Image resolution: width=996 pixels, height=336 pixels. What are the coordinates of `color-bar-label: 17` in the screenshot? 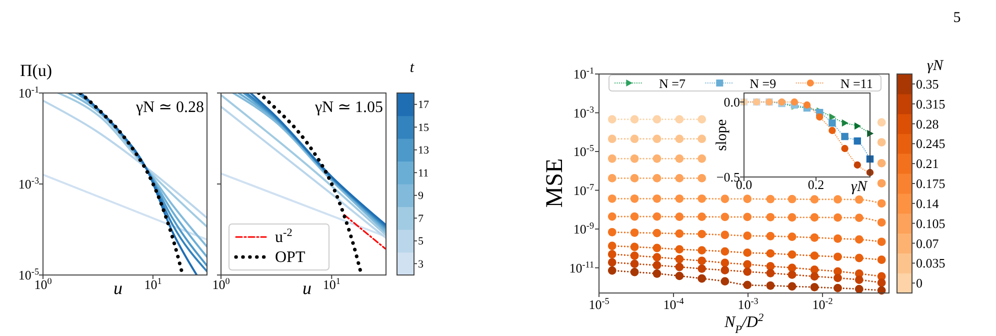 It's located at (424, 105).